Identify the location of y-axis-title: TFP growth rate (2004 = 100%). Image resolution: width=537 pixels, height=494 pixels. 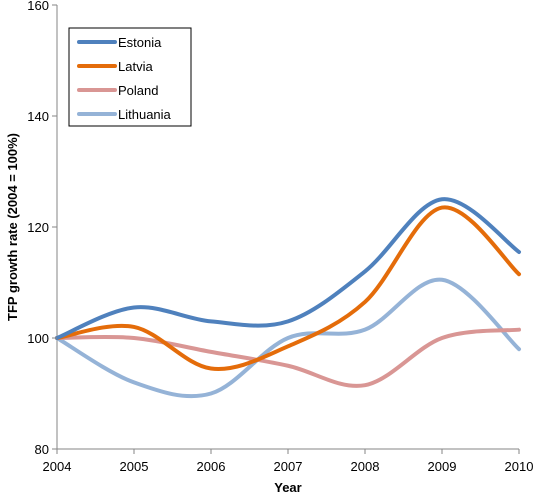
(12, 227).